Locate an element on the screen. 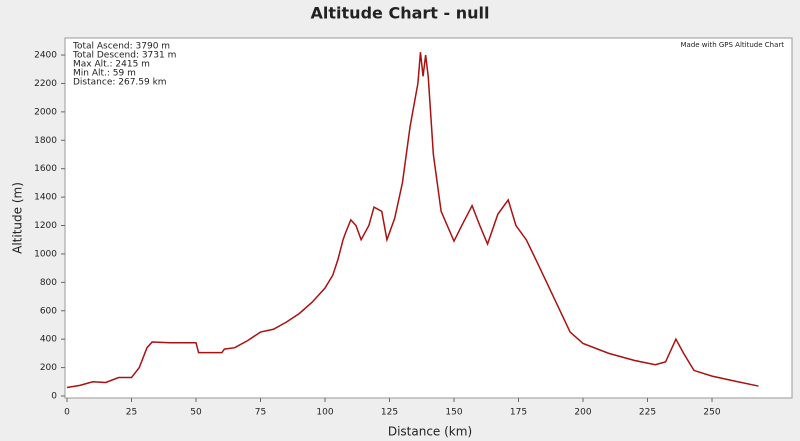 The width and height of the screenshot is (800, 441). y-tick-label: 2000 is located at coordinates (45, 112).